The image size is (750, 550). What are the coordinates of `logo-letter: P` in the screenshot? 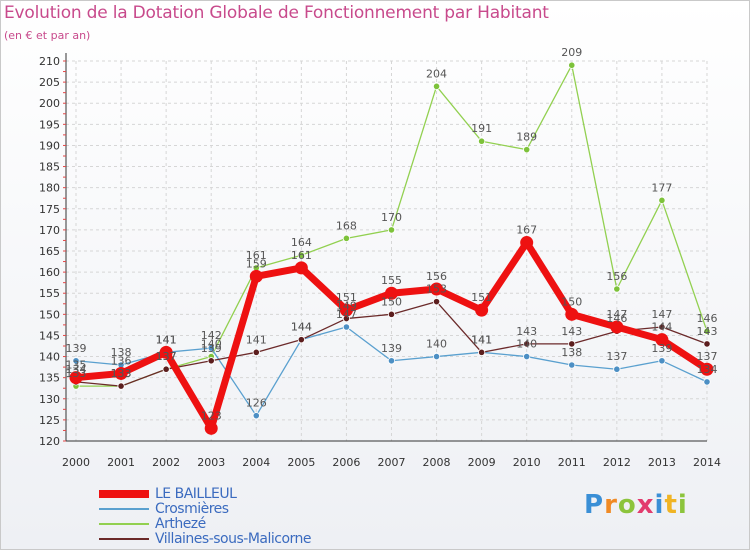 It's located at (594, 505).